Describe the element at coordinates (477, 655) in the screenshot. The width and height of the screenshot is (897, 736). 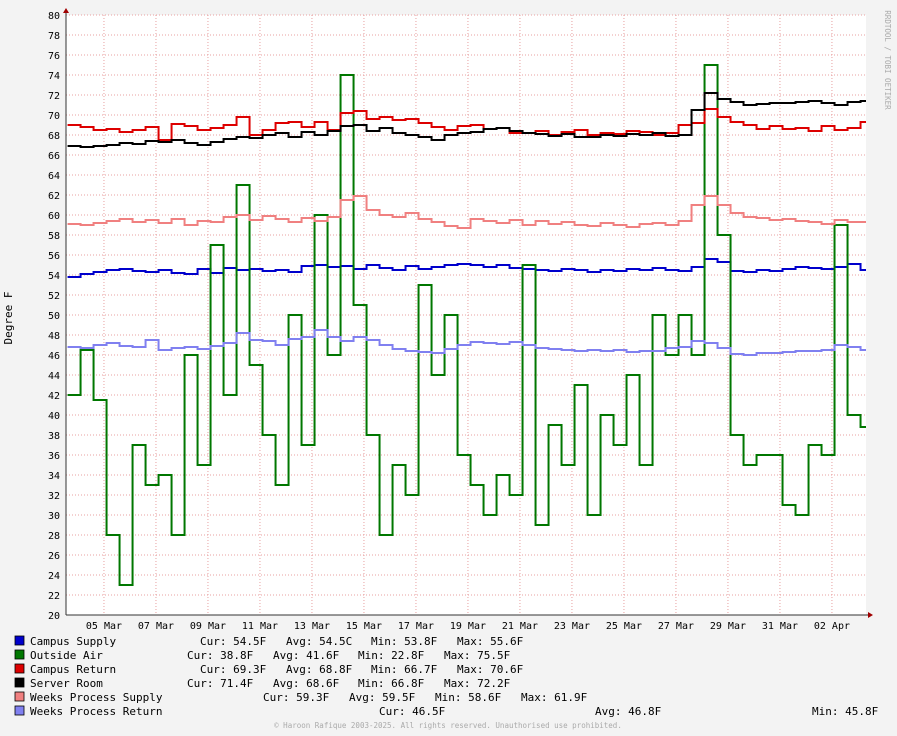
I see `legend-stat: Max: 75.5F` at that location.